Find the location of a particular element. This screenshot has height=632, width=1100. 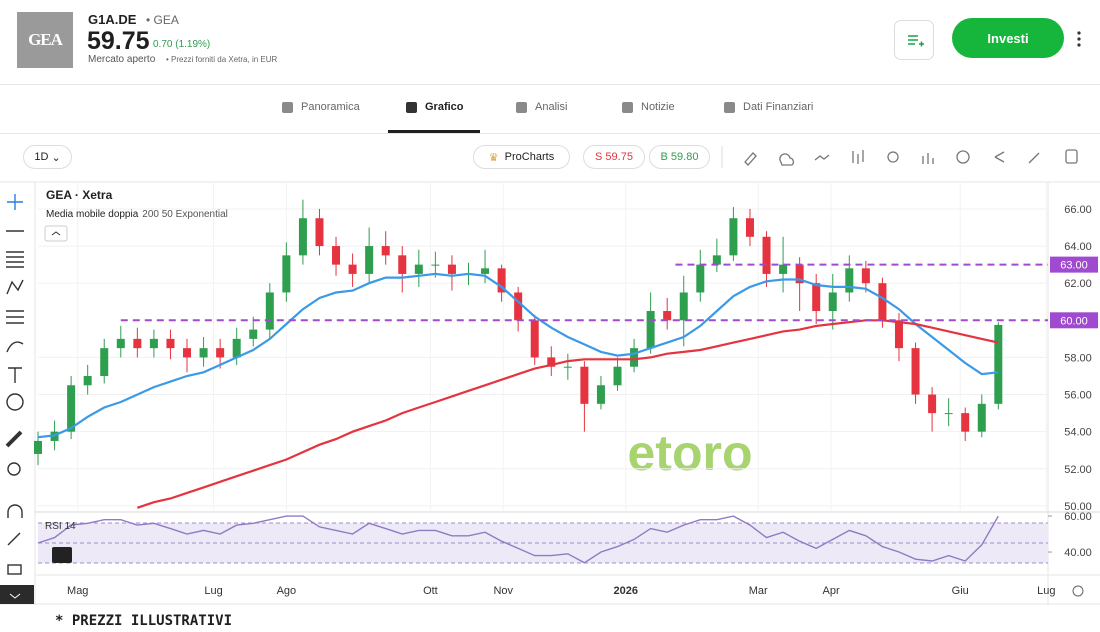

watchlist-button is located at coordinates (914, 40).